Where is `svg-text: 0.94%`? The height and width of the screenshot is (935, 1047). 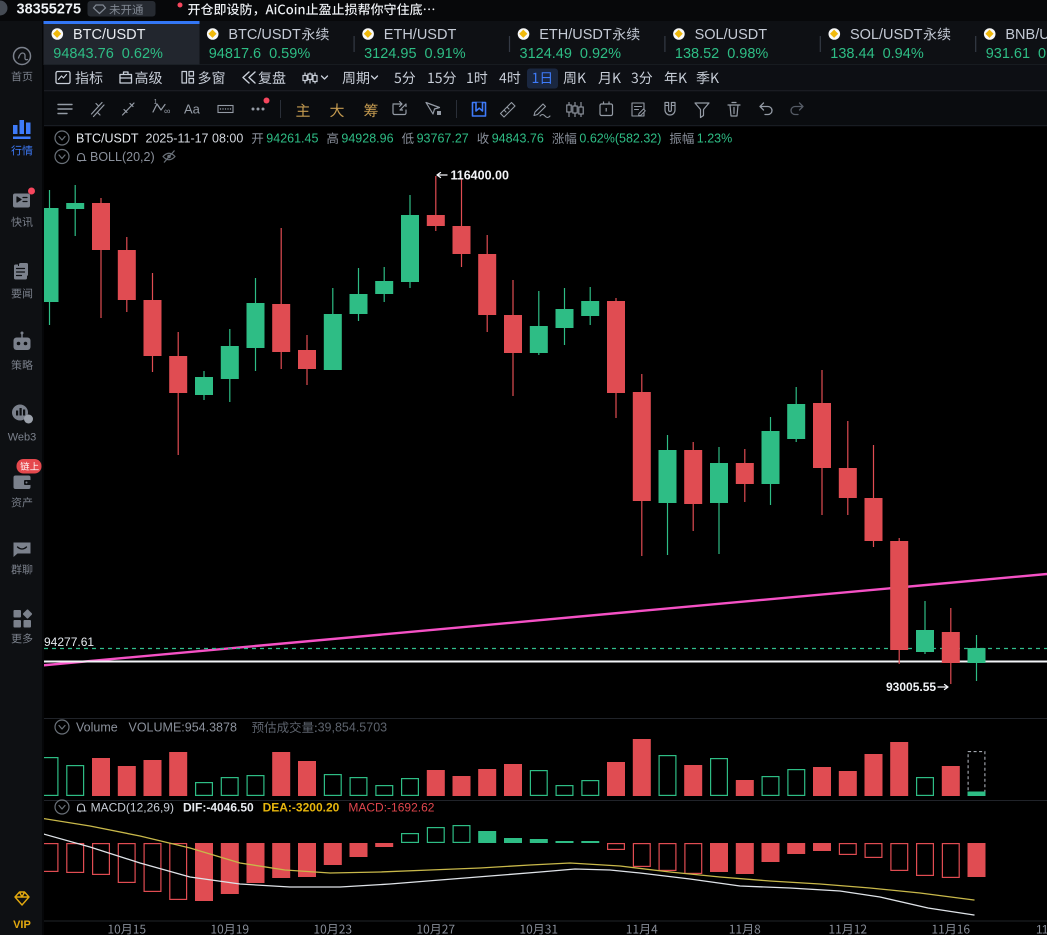
svg-text: 0.94% is located at coordinates (903, 54).